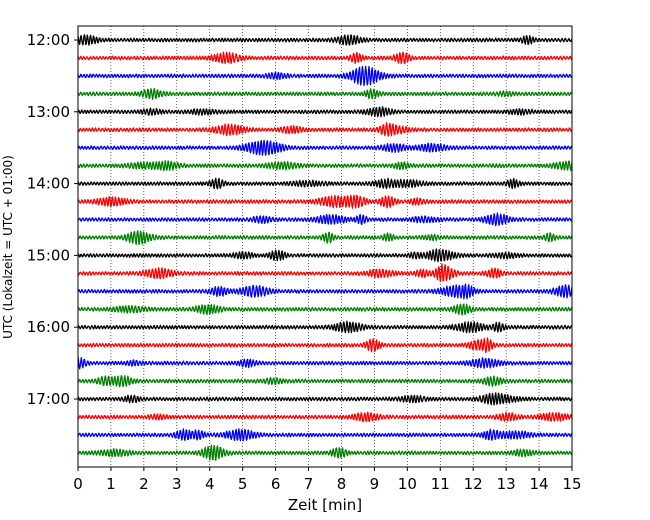 This screenshot has width=650, height=520. What do you see at coordinates (48, 399) in the screenshot?
I see `y-tick-label: 17:00` at bounding box center [48, 399].